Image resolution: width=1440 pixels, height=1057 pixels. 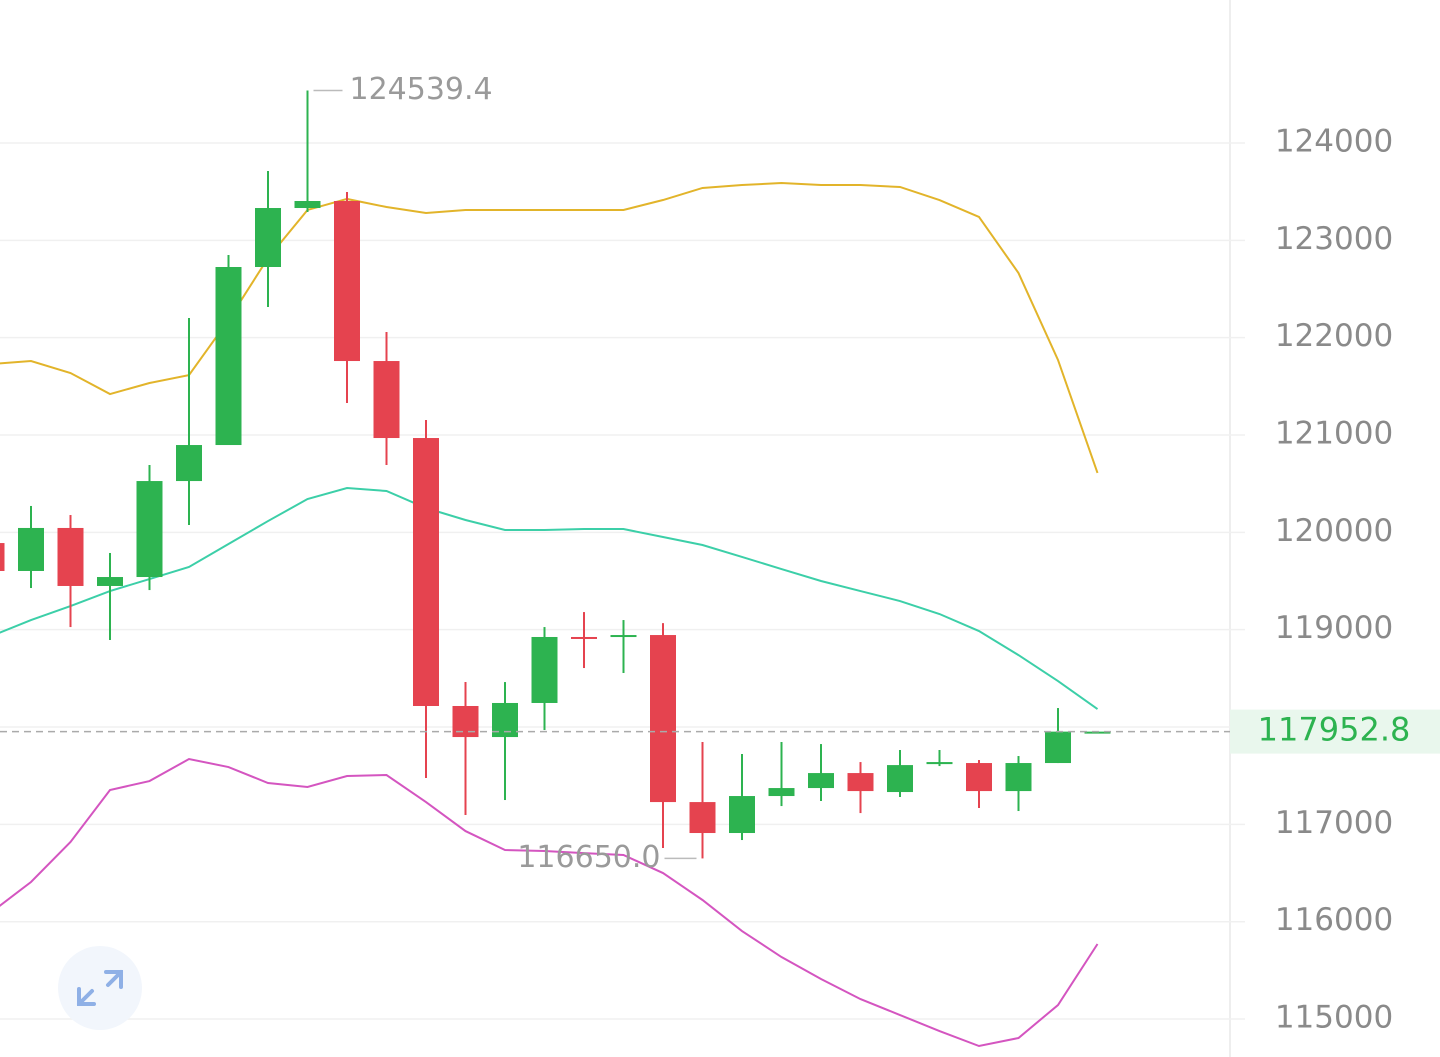 I want to click on last-price-bg, so click(x=1335, y=731).